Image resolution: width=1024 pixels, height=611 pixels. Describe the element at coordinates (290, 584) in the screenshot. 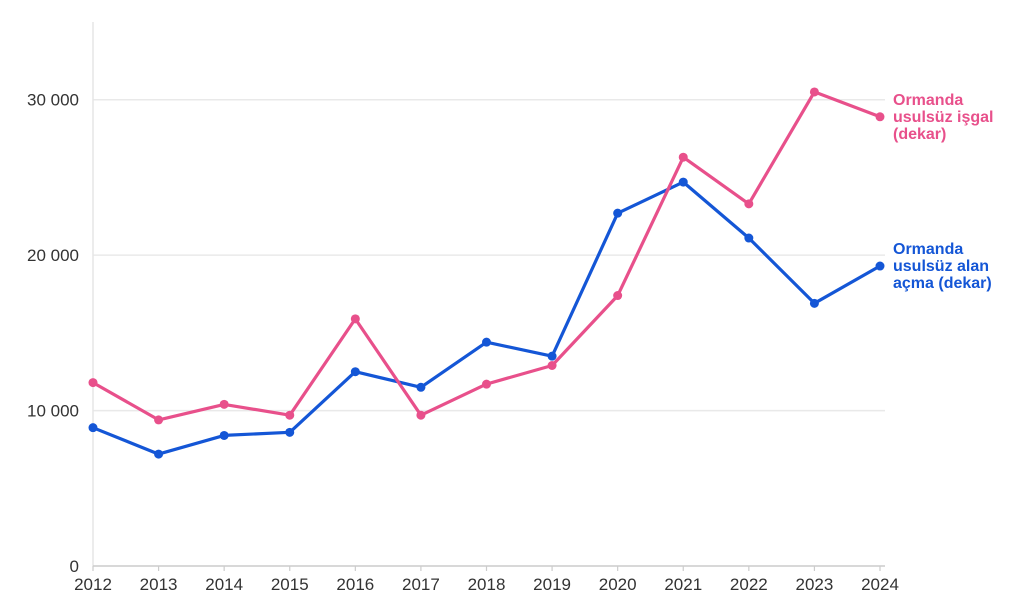

I see `x-tick-label: 2015` at that location.